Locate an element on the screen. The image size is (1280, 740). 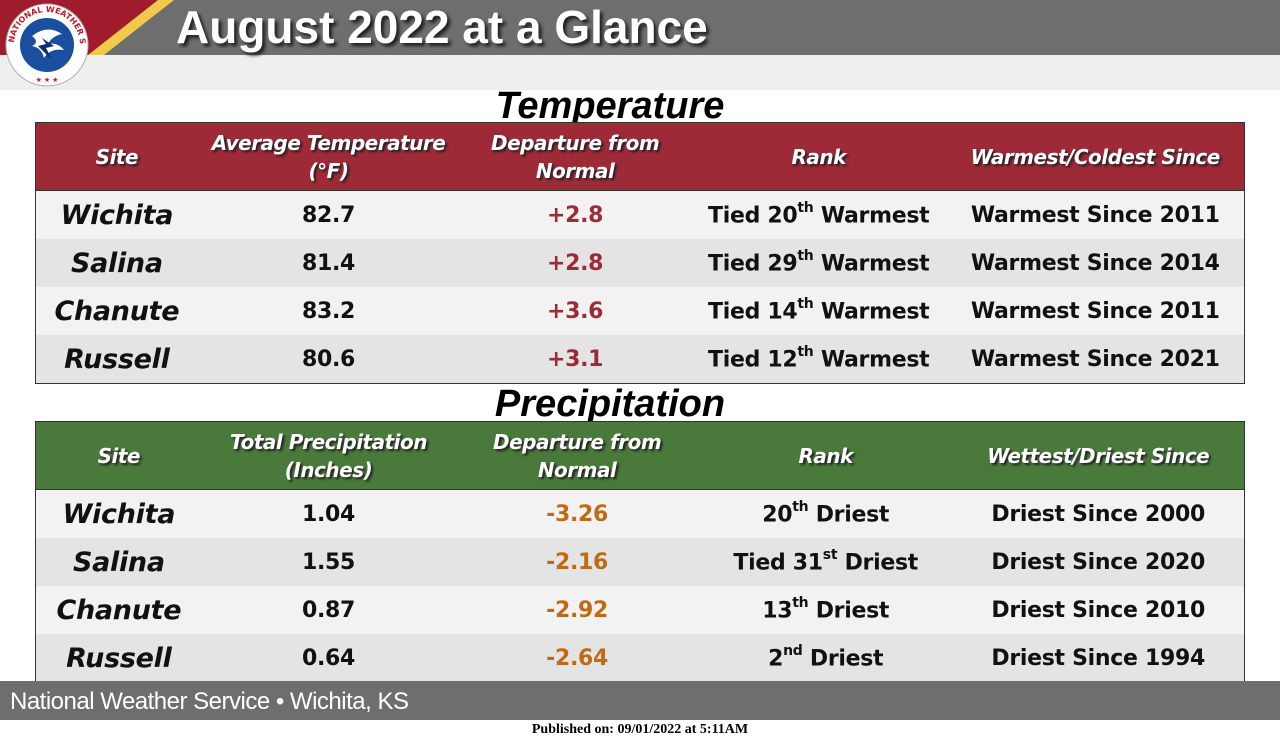
header-banner is located at coordinates (640, 27).